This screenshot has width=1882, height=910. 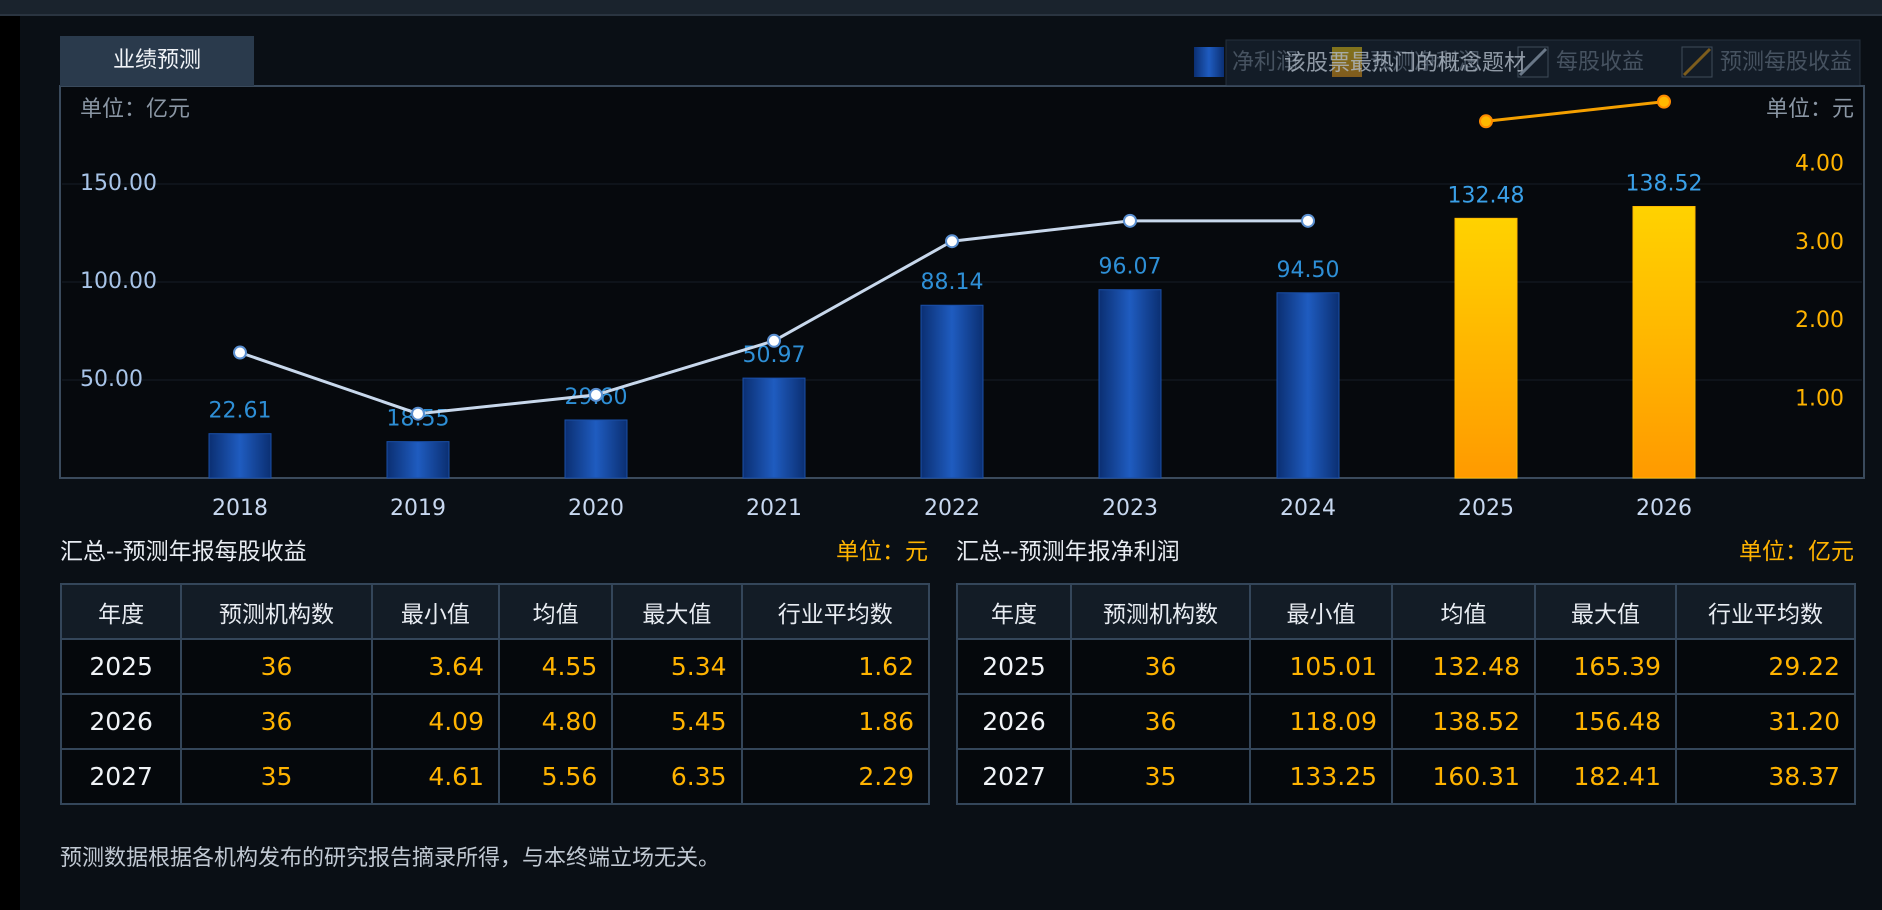 What do you see at coordinates (555, 776) in the screenshot?
I see `cell: 5.56` at bounding box center [555, 776].